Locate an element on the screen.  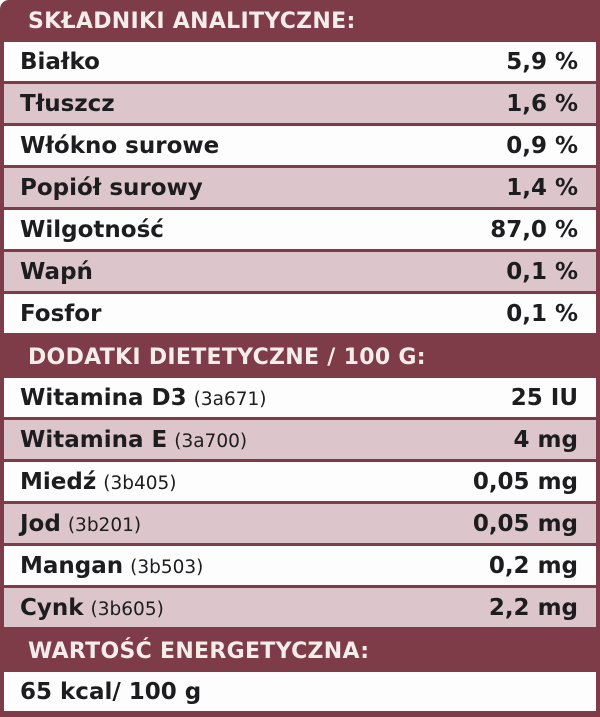
row-label: Witamina D3 (3a671) is located at coordinates (143, 397).